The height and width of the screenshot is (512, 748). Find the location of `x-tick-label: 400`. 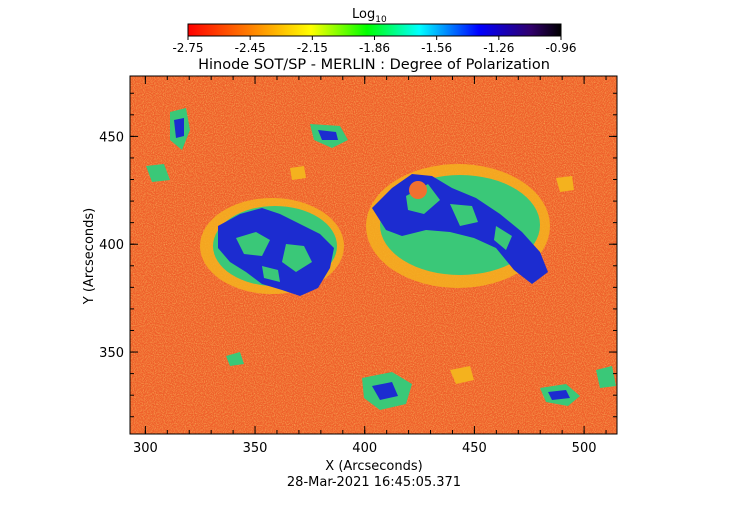

x-tick-label: 400 is located at coordinates (364, 448).